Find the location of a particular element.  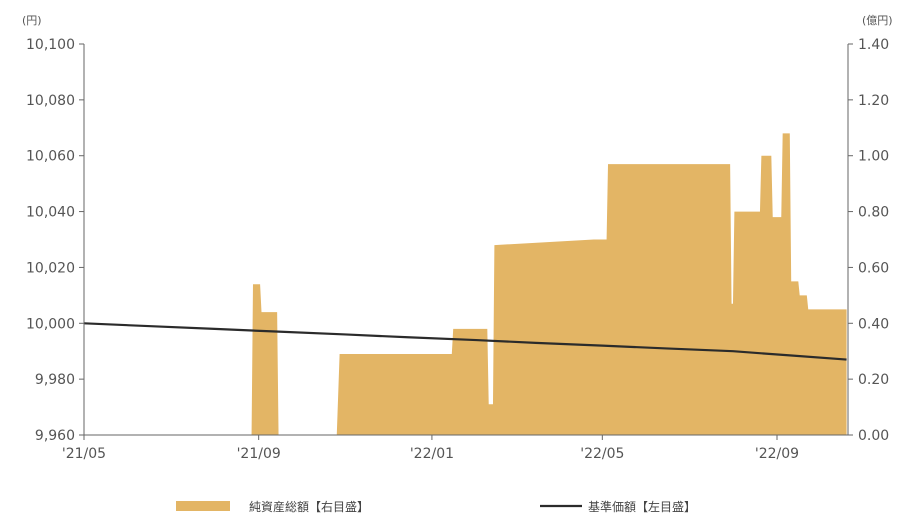

x-tick-label: '21/09 is located at coordinates (259, 454).